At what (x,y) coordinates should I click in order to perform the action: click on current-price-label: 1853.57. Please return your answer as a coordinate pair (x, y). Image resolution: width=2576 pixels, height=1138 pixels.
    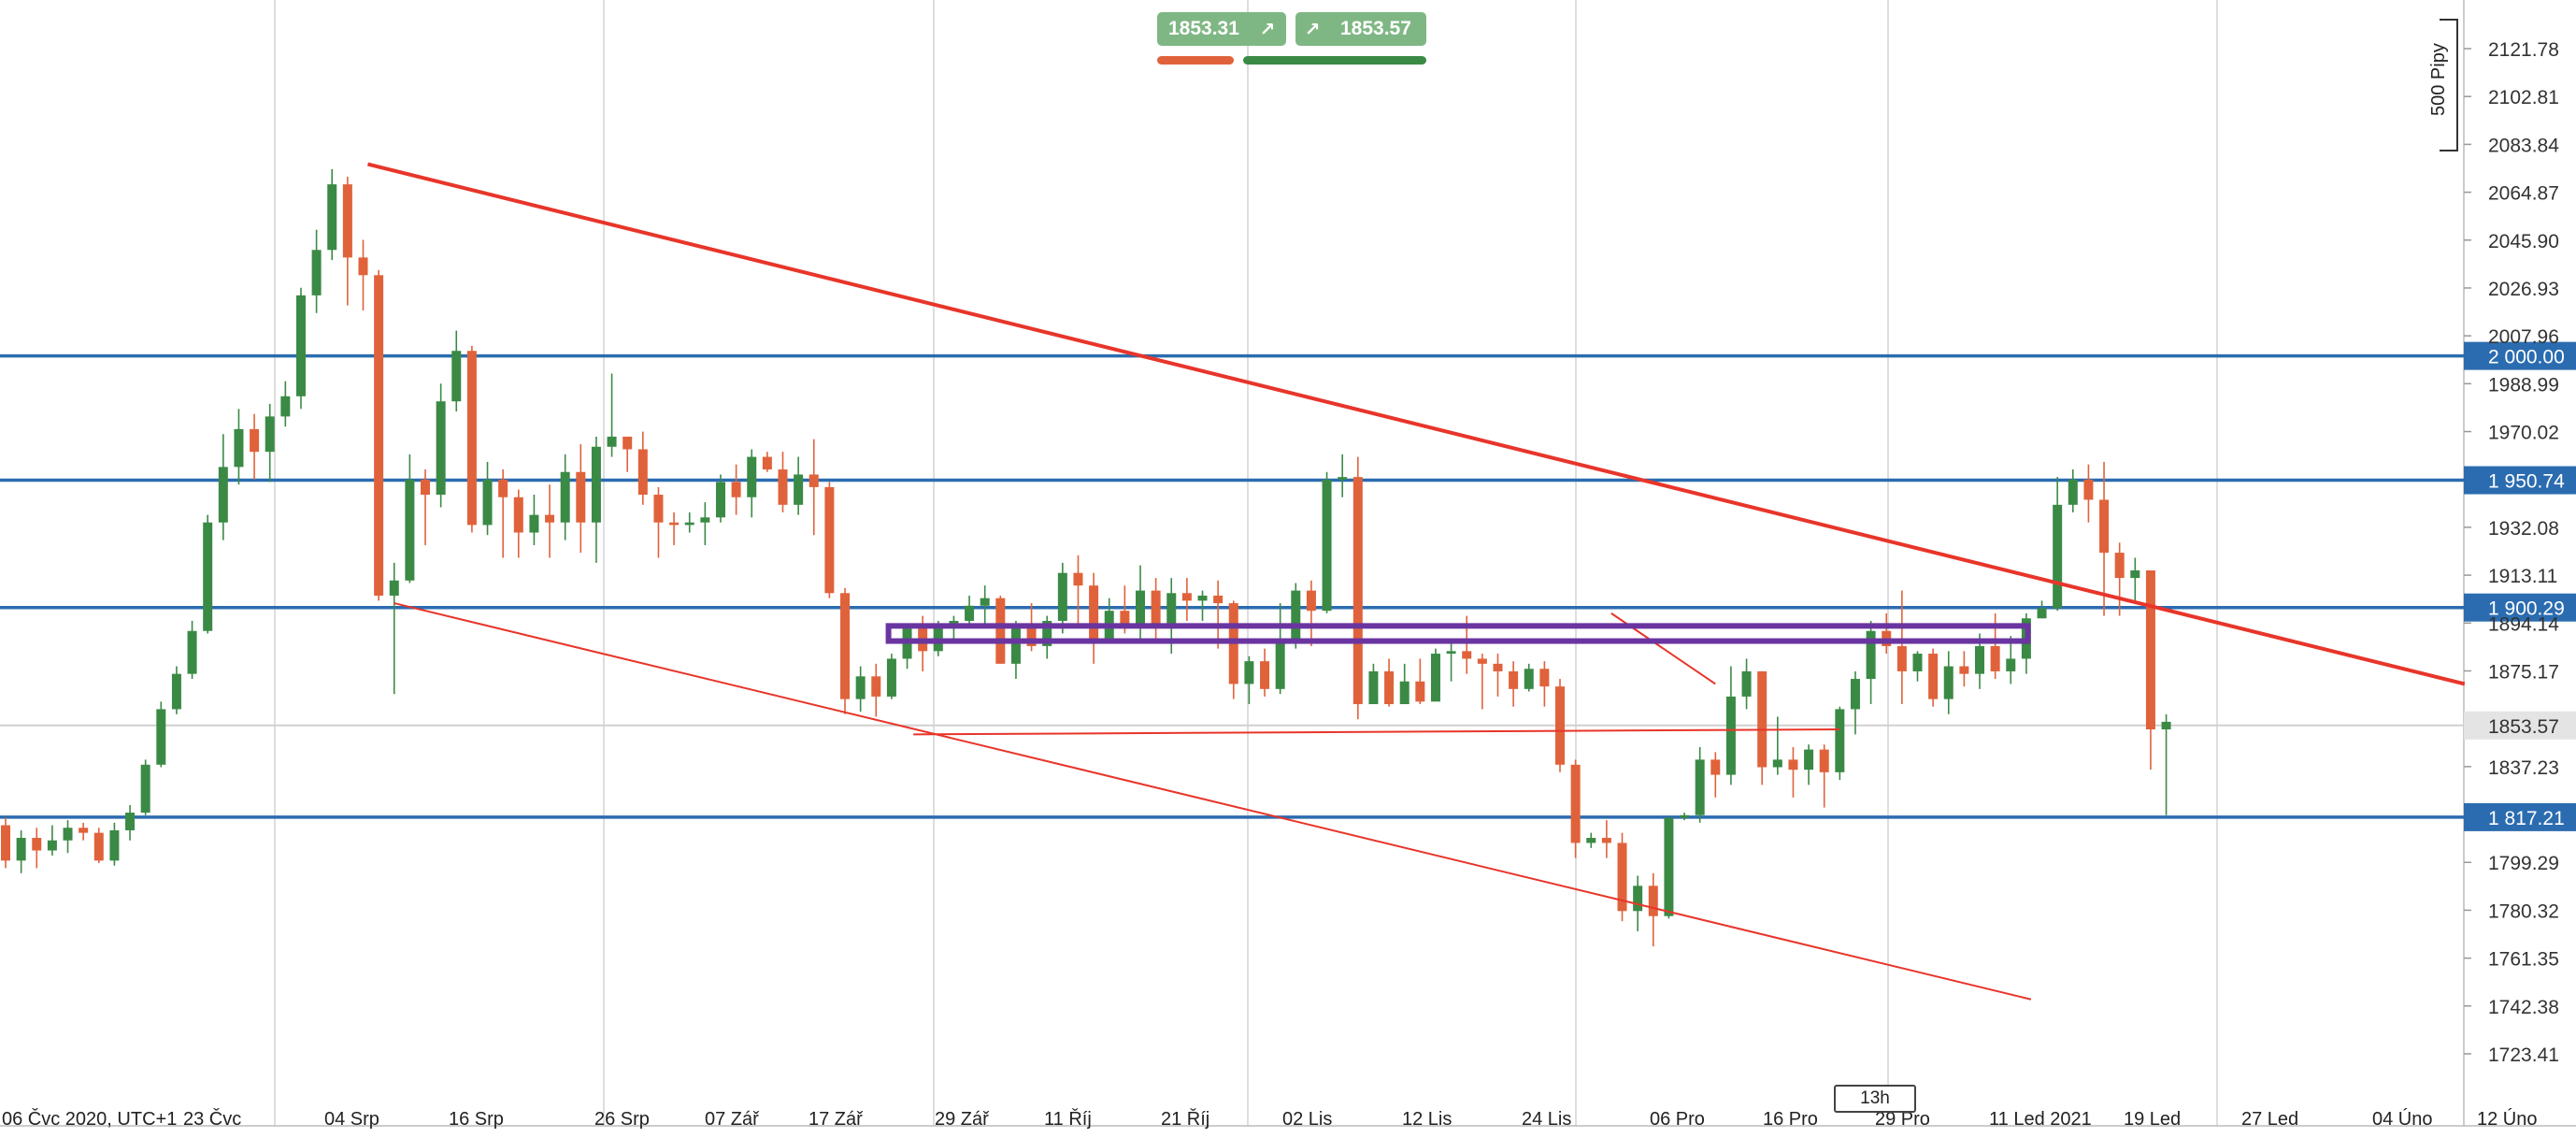
    Looking at the image, I should click on (2523, 727).